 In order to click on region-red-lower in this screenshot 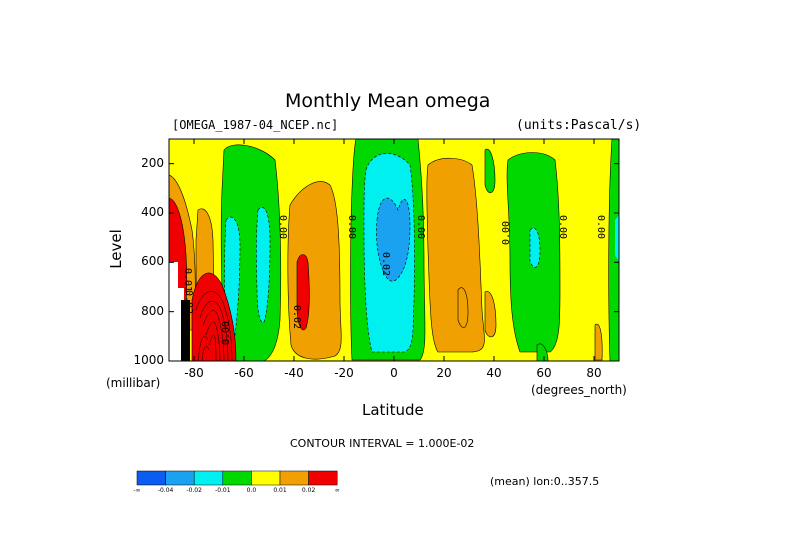, I will do `click(214, 316)`.